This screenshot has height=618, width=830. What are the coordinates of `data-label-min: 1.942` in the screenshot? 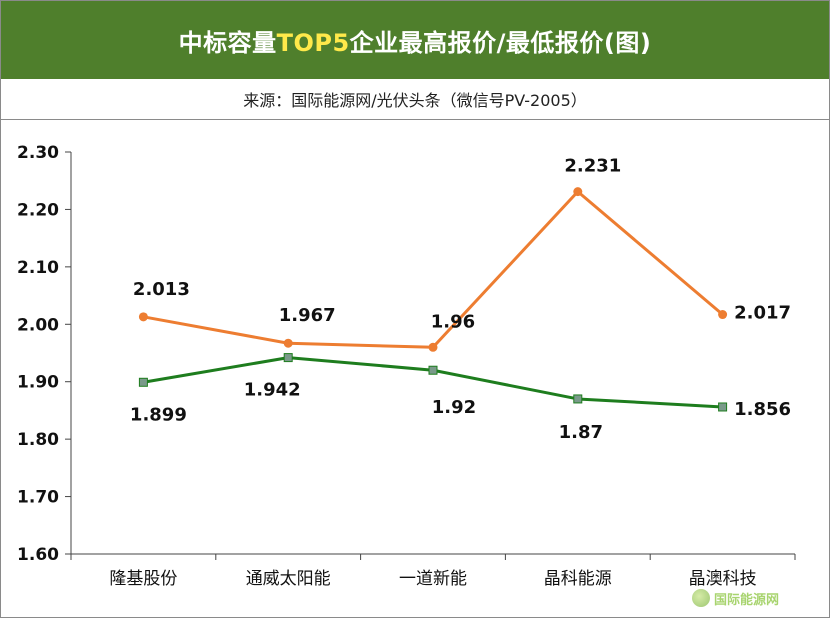 It's located at (272, 390).